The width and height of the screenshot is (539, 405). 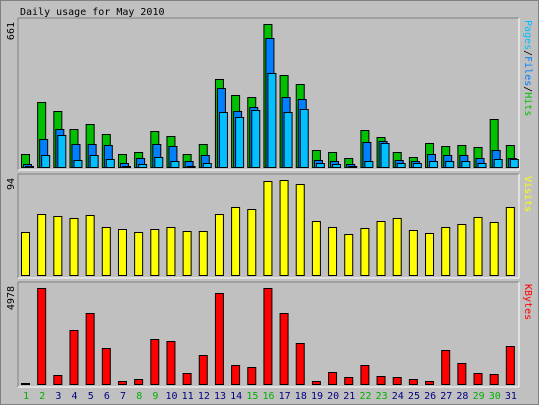 I want to click on x-tick-label: 29, so click(x=479, y=396).